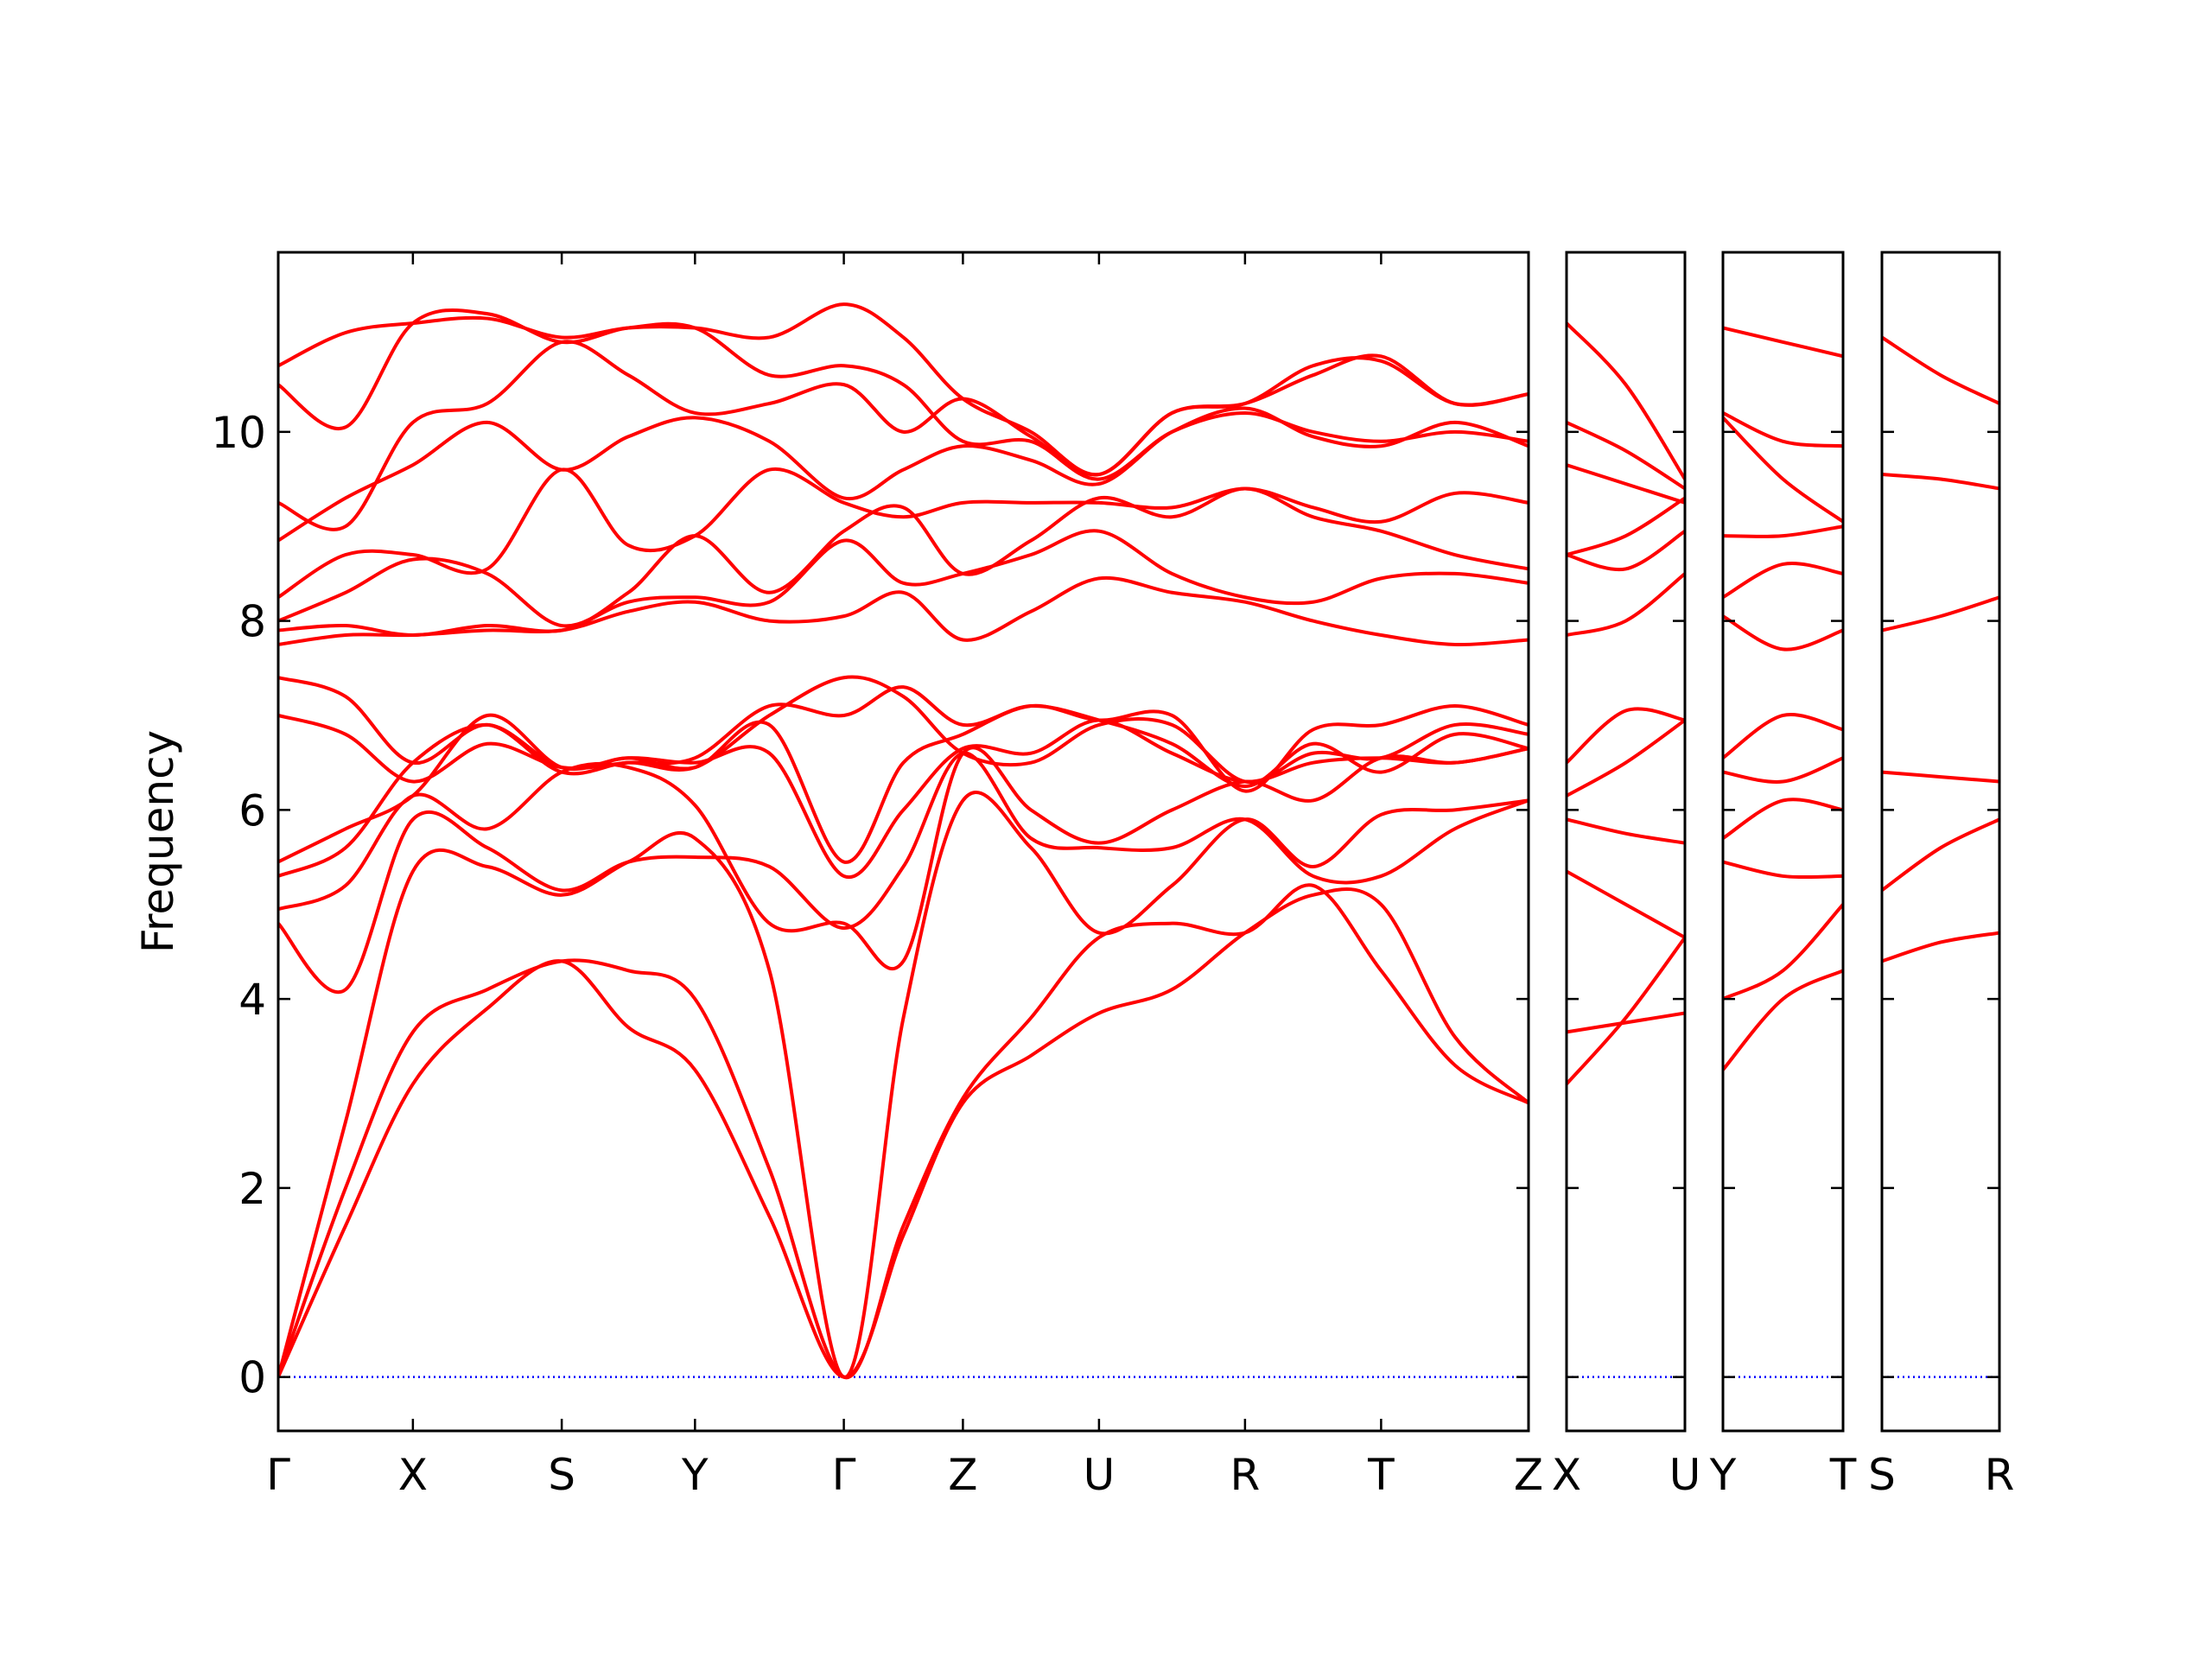  What do you see at coordinates (252, 1378) in the screenshot?
I see `y-tick-label: 0` at bounding box center [252, 1378].